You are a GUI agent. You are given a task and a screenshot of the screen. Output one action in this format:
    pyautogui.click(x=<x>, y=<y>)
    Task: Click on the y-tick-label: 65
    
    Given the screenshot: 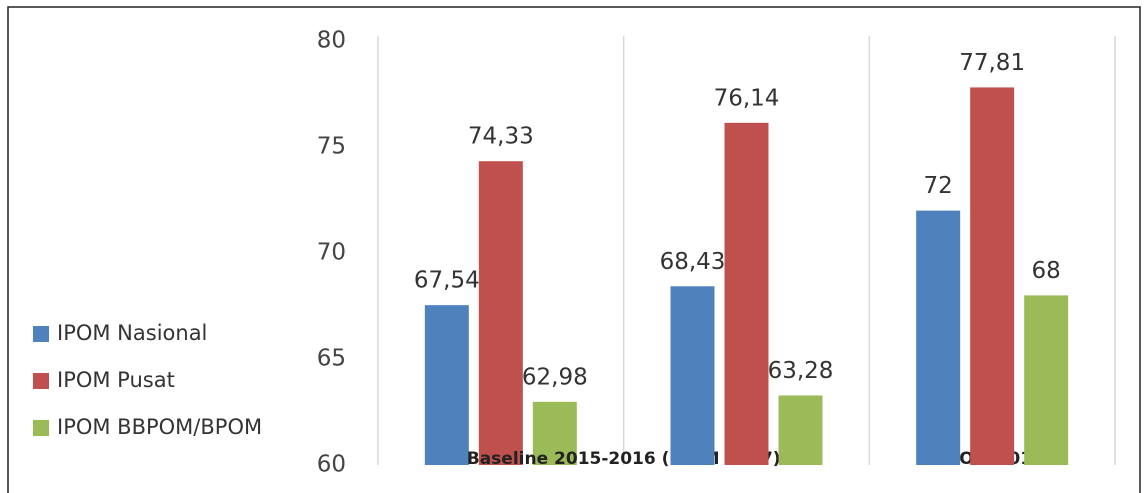 What is the action you would take?
    pyautogui.click(x=331, y=359)
    